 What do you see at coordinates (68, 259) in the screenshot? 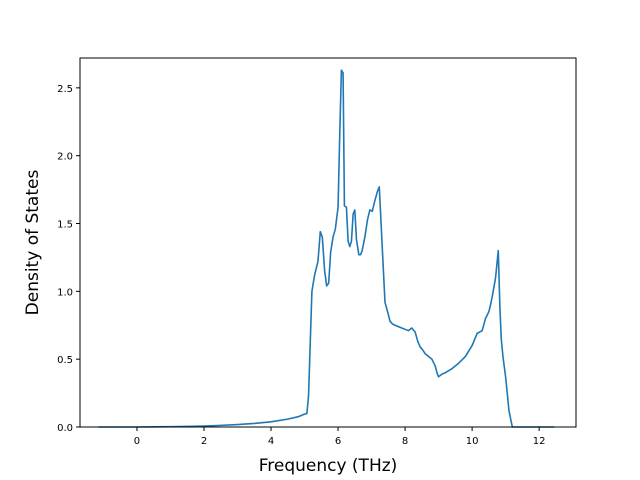
I see `y-axis-ticks: 0.0 0.5 1.0 1.5 2.0 2.5` at bounding box center [68, 259].